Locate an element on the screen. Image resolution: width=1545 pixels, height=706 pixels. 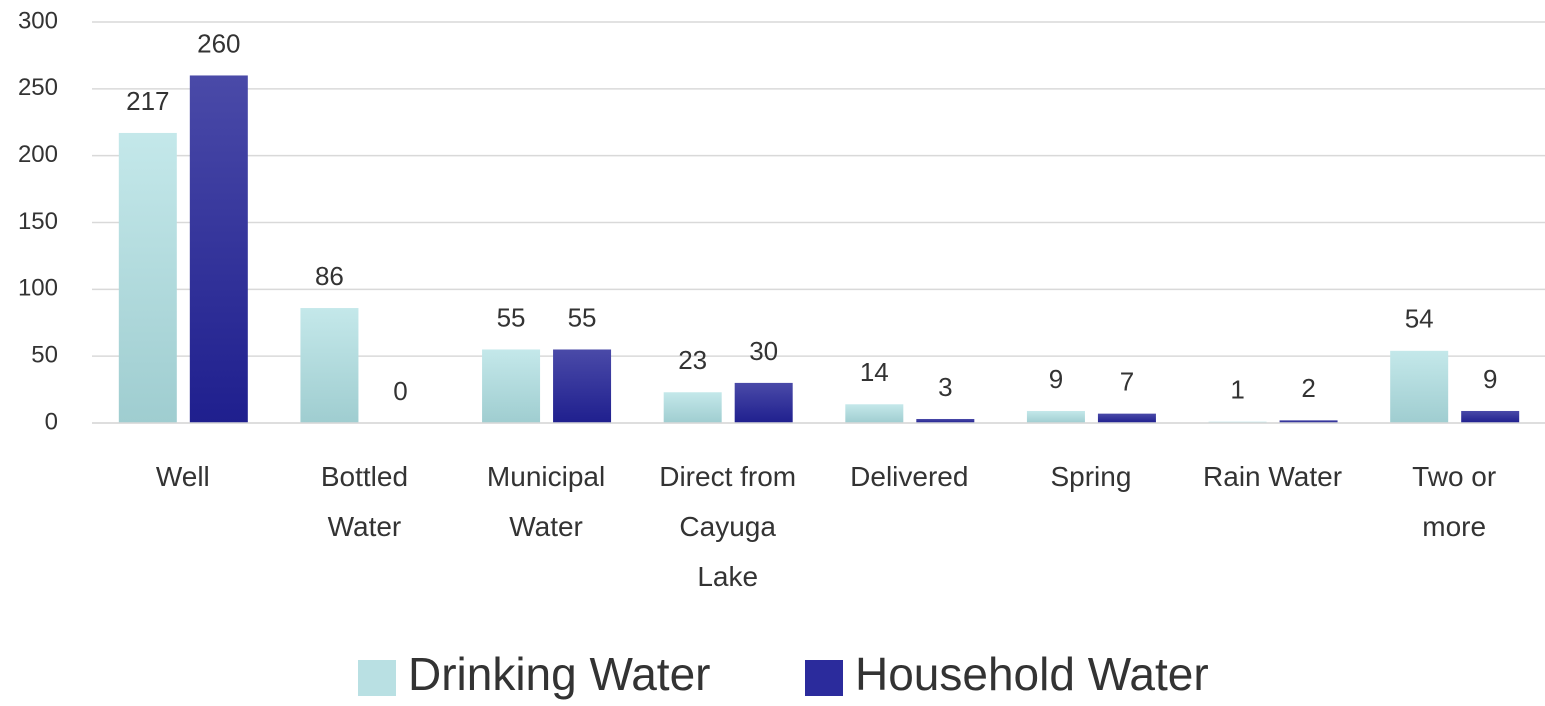
y-tick-label: 0 is located at coordinates (51, 421).